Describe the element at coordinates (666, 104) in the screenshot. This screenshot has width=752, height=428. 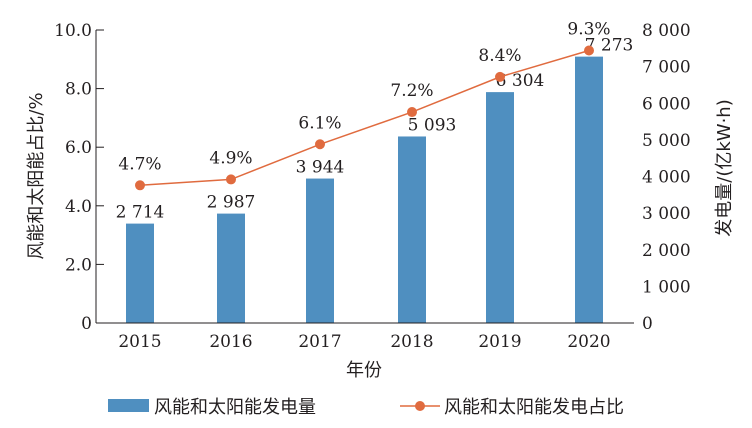
I see `right-tick-label: 6 000` at that location.